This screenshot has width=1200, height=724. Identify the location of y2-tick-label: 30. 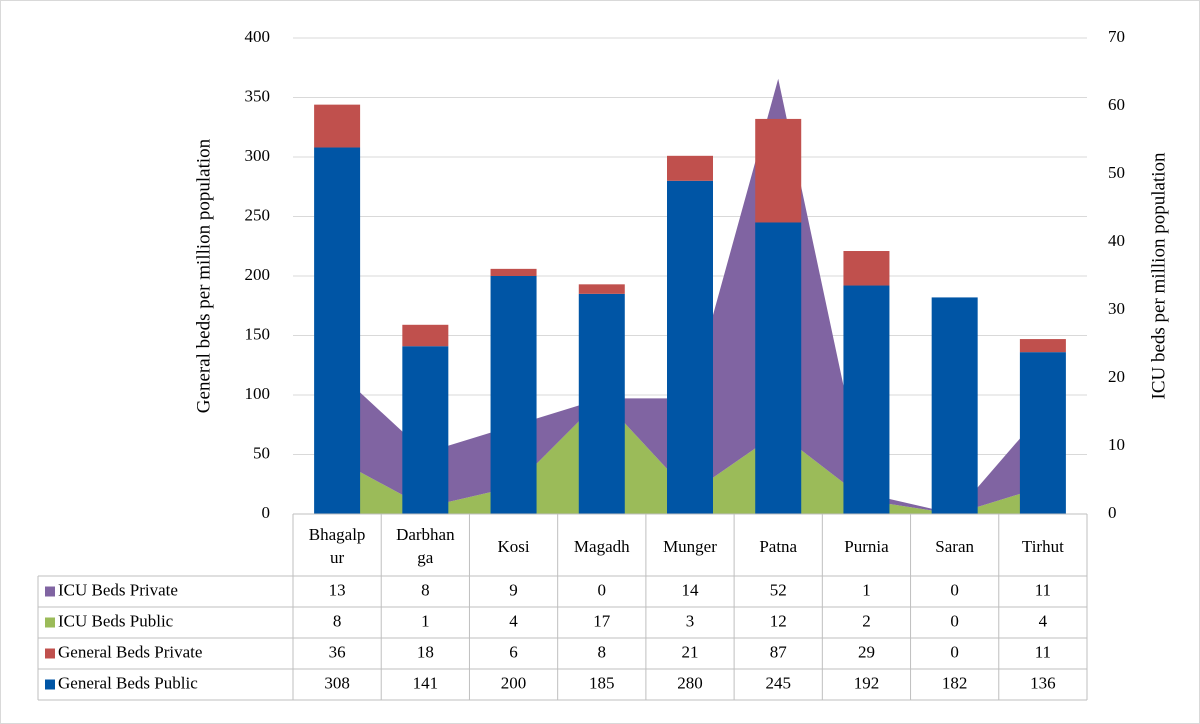
(1116, 308).